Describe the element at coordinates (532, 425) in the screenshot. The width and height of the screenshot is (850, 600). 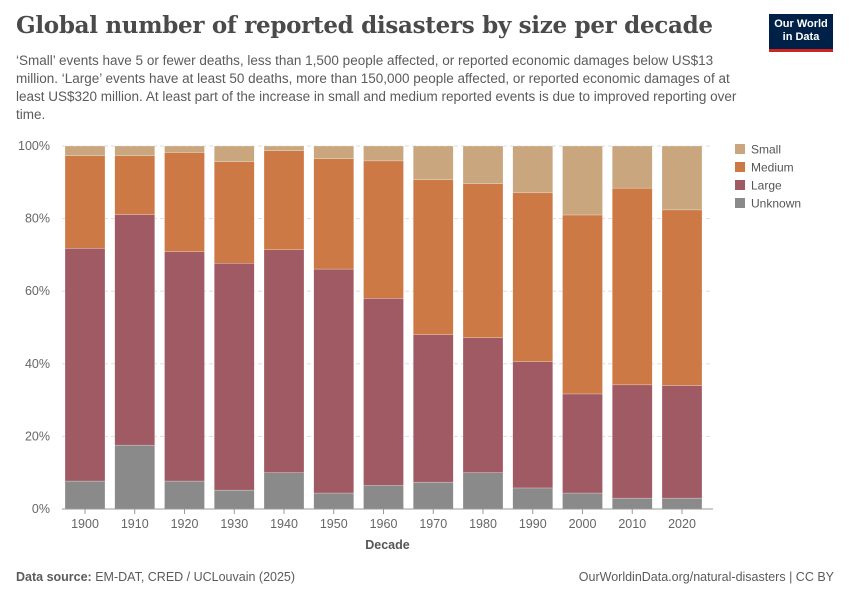
I see `bar-large-1990` at that location.